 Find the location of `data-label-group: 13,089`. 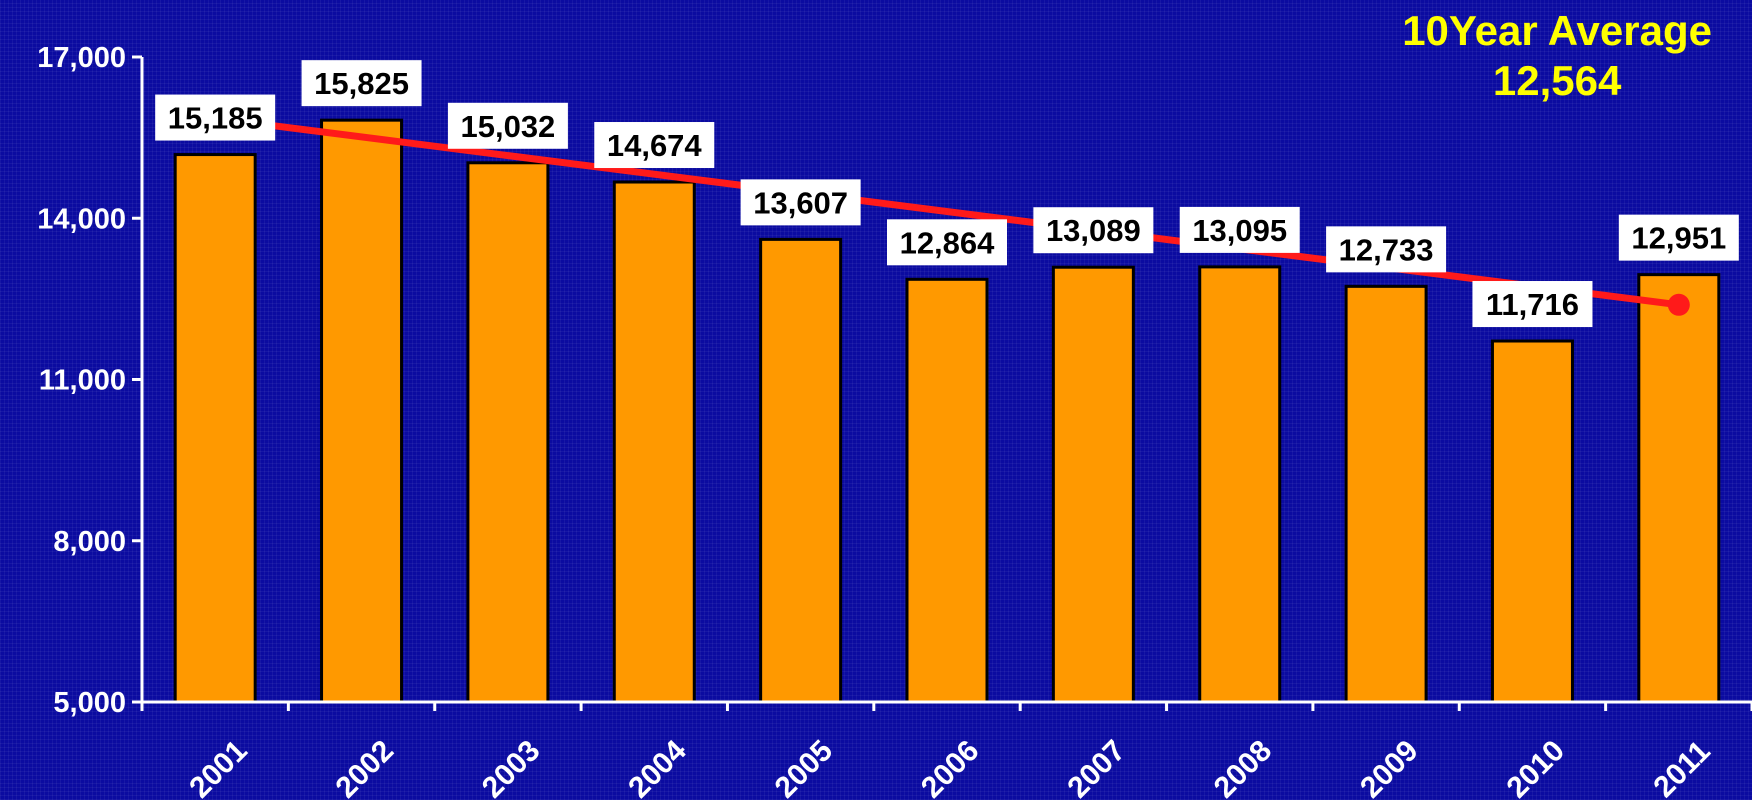

data-label-group: 13,089 is located at coordinates (1093, 230).